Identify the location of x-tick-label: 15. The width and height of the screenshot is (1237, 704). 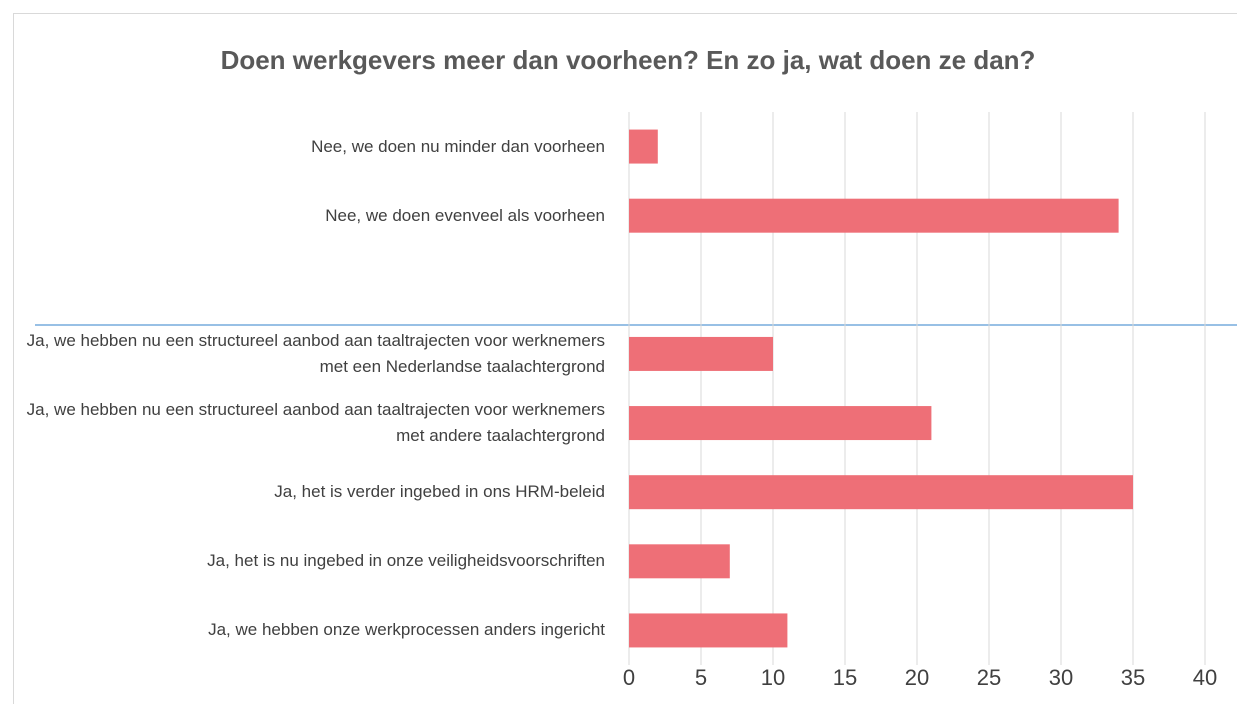
(845, 677).